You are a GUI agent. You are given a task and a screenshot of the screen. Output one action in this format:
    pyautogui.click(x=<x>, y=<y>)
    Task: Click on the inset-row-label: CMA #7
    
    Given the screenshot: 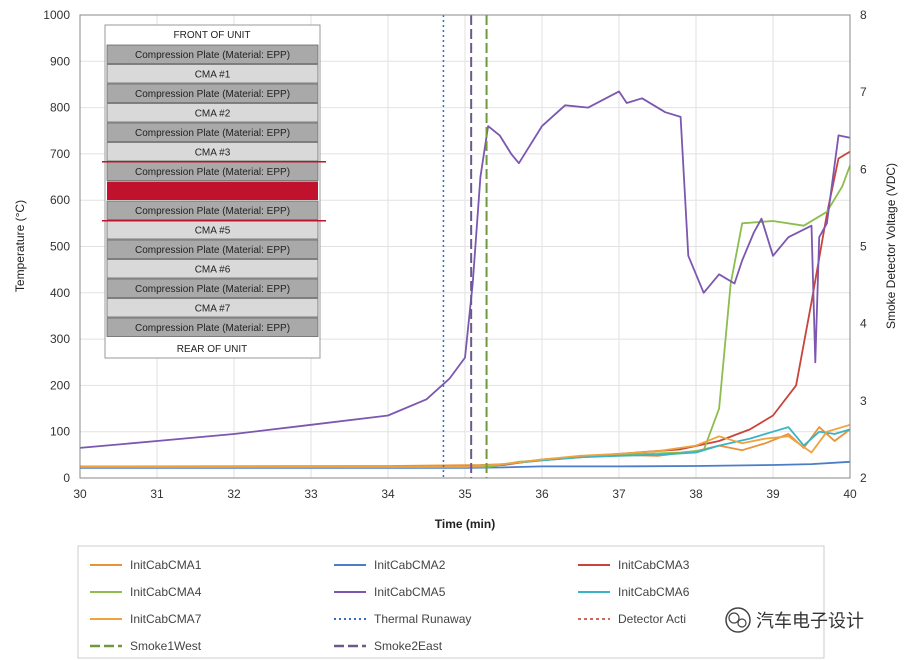 What is the action you would take?
    pyautogui.click(x=213, y=308)
    